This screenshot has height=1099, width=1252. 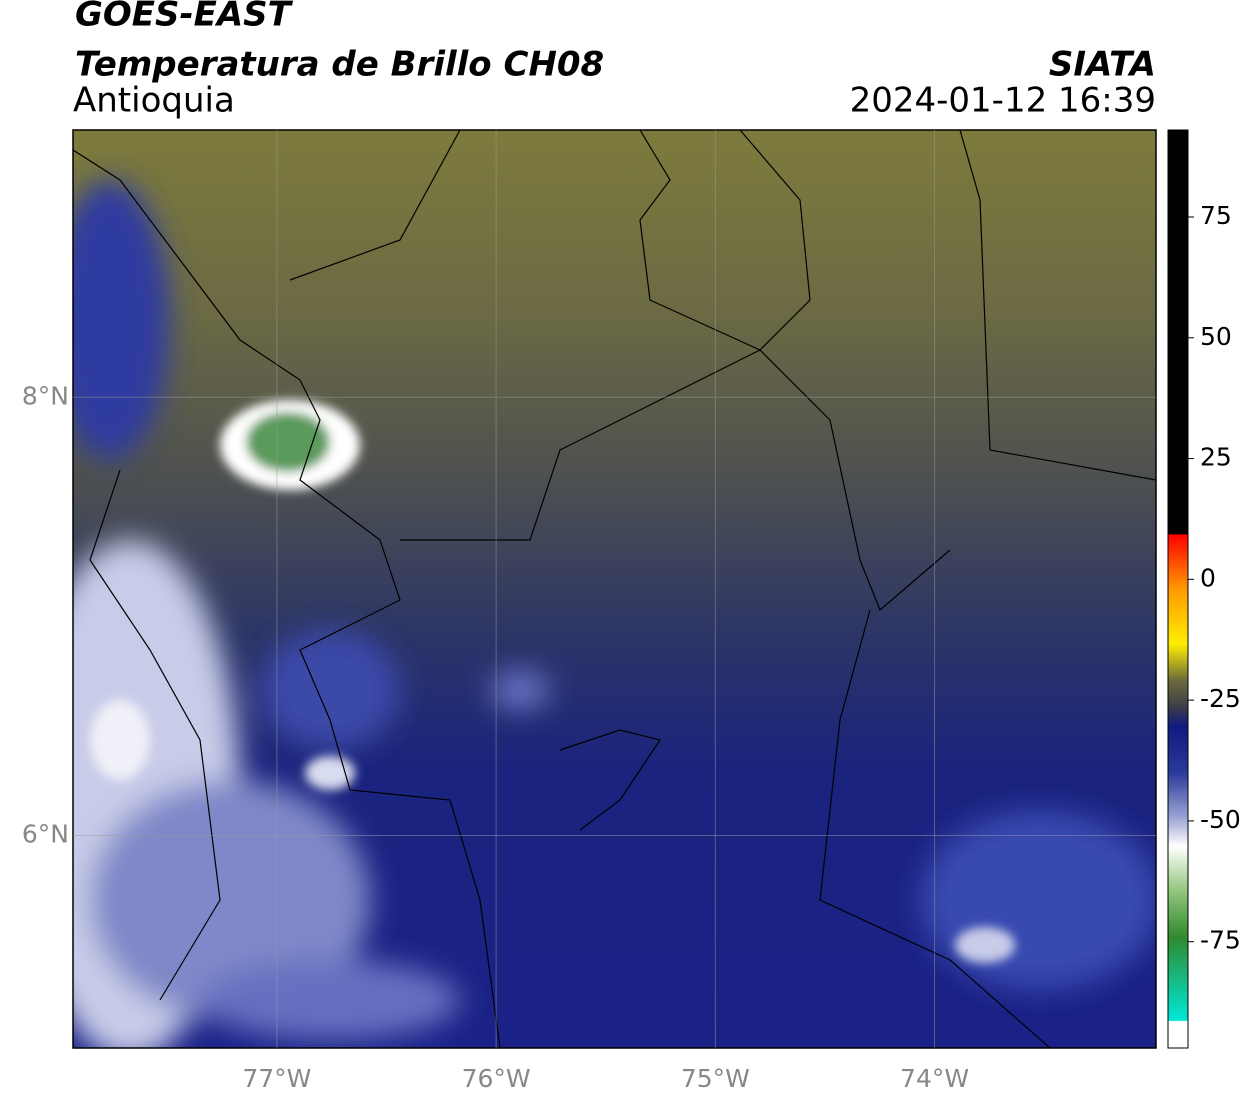 I want to click on title: GOES-EAST, so click(x=184, y=17).